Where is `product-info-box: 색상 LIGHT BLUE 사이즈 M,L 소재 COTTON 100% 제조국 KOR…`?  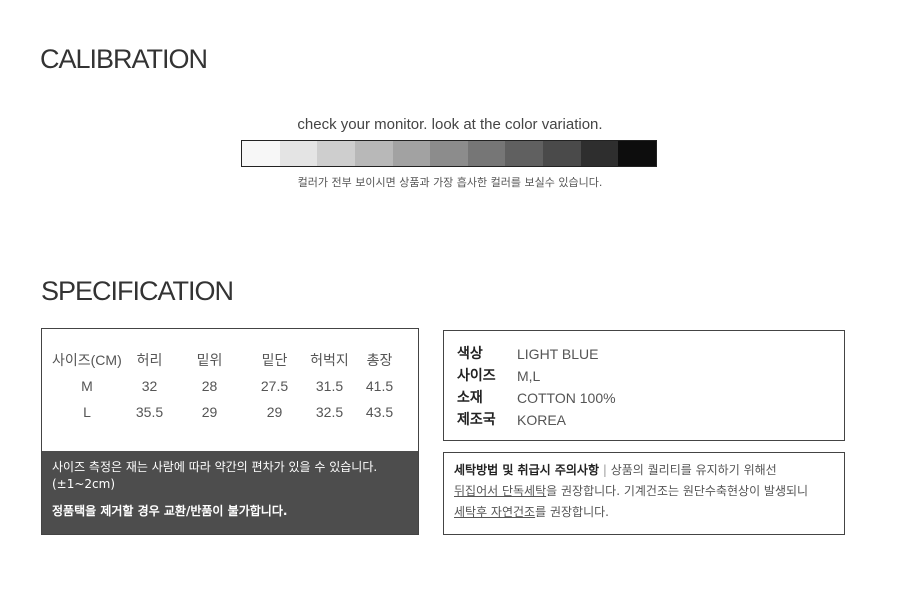
product-info-box: 색상 LIGHT BLUE 사이즈 M,L 소재 COTTON 100% 제조국 KOR… is located at coordinates (644, 385).